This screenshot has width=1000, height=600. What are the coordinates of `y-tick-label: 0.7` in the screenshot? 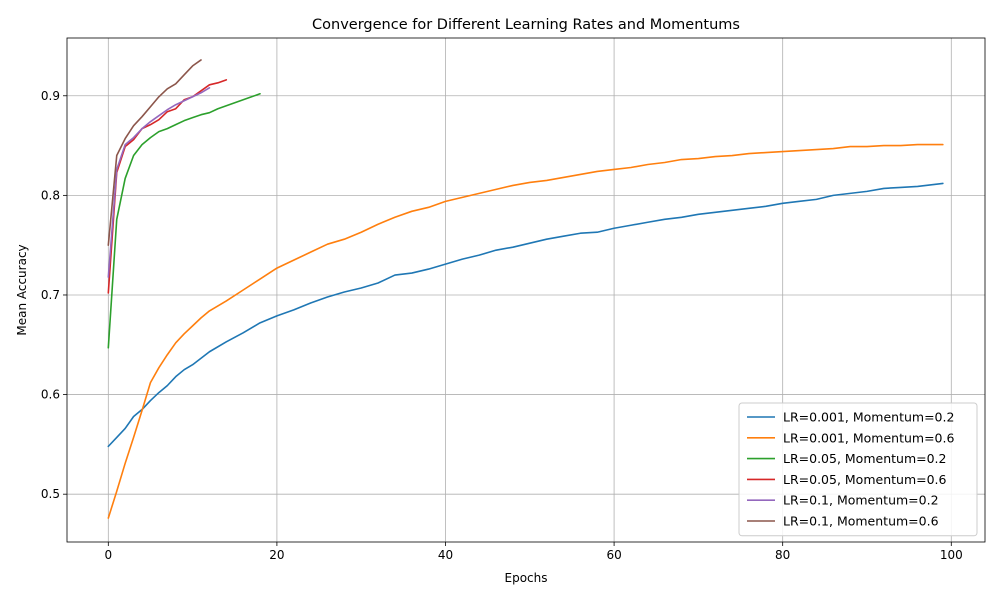 It's located at (50, 295).